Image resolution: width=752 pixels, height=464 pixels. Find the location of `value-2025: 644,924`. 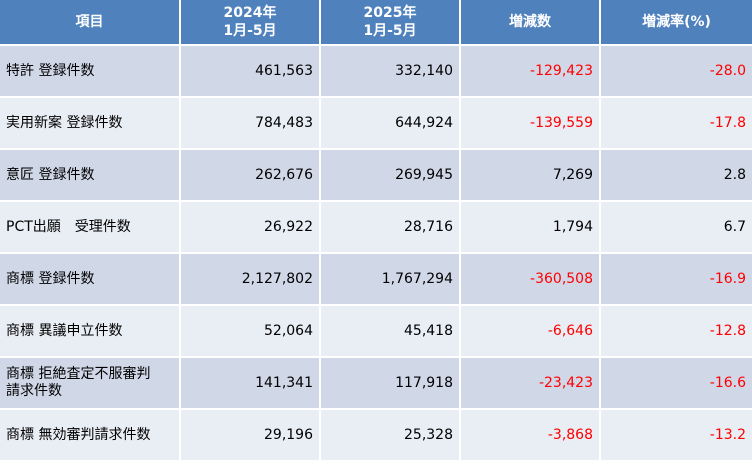

value-2025: 644,924 is located at coordinates (390, 123).